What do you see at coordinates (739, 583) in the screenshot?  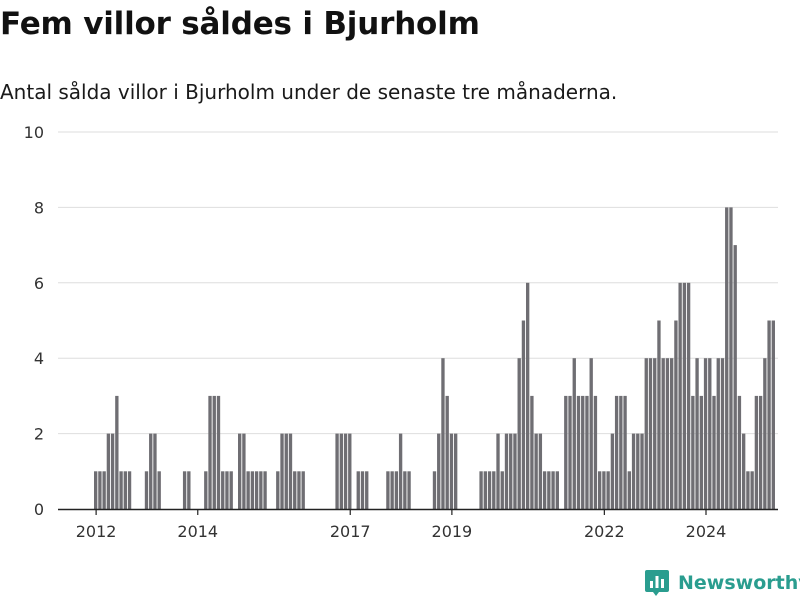 I see `brand-name: Newsworthy` at bounding box center [739, 583].